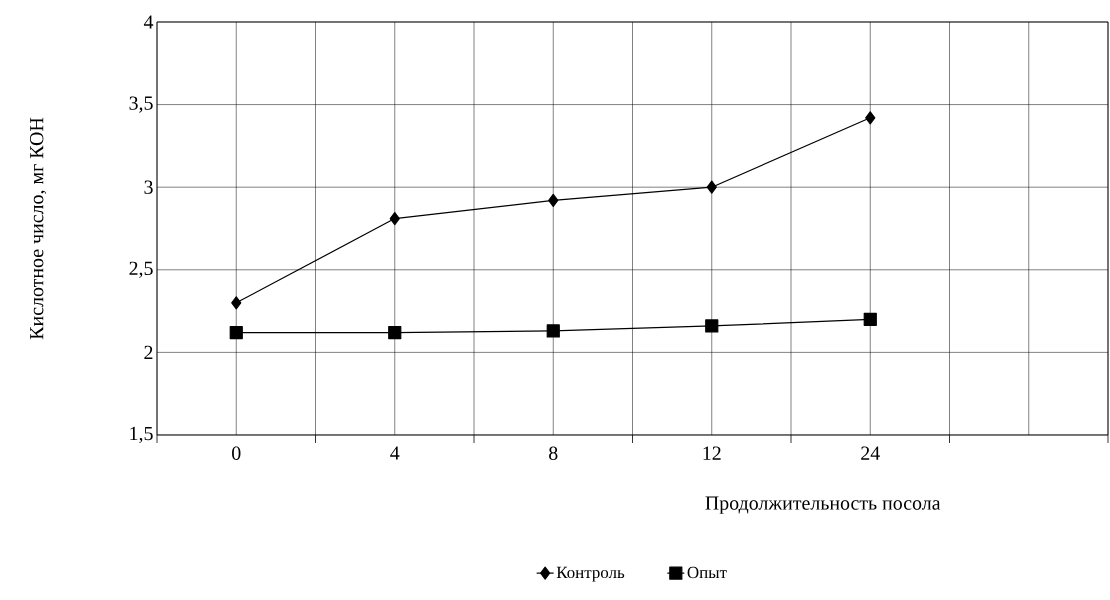 This screenshot has height=600, width=1110. I want to click on y-tick-label: 1,5, so click(141, 435).